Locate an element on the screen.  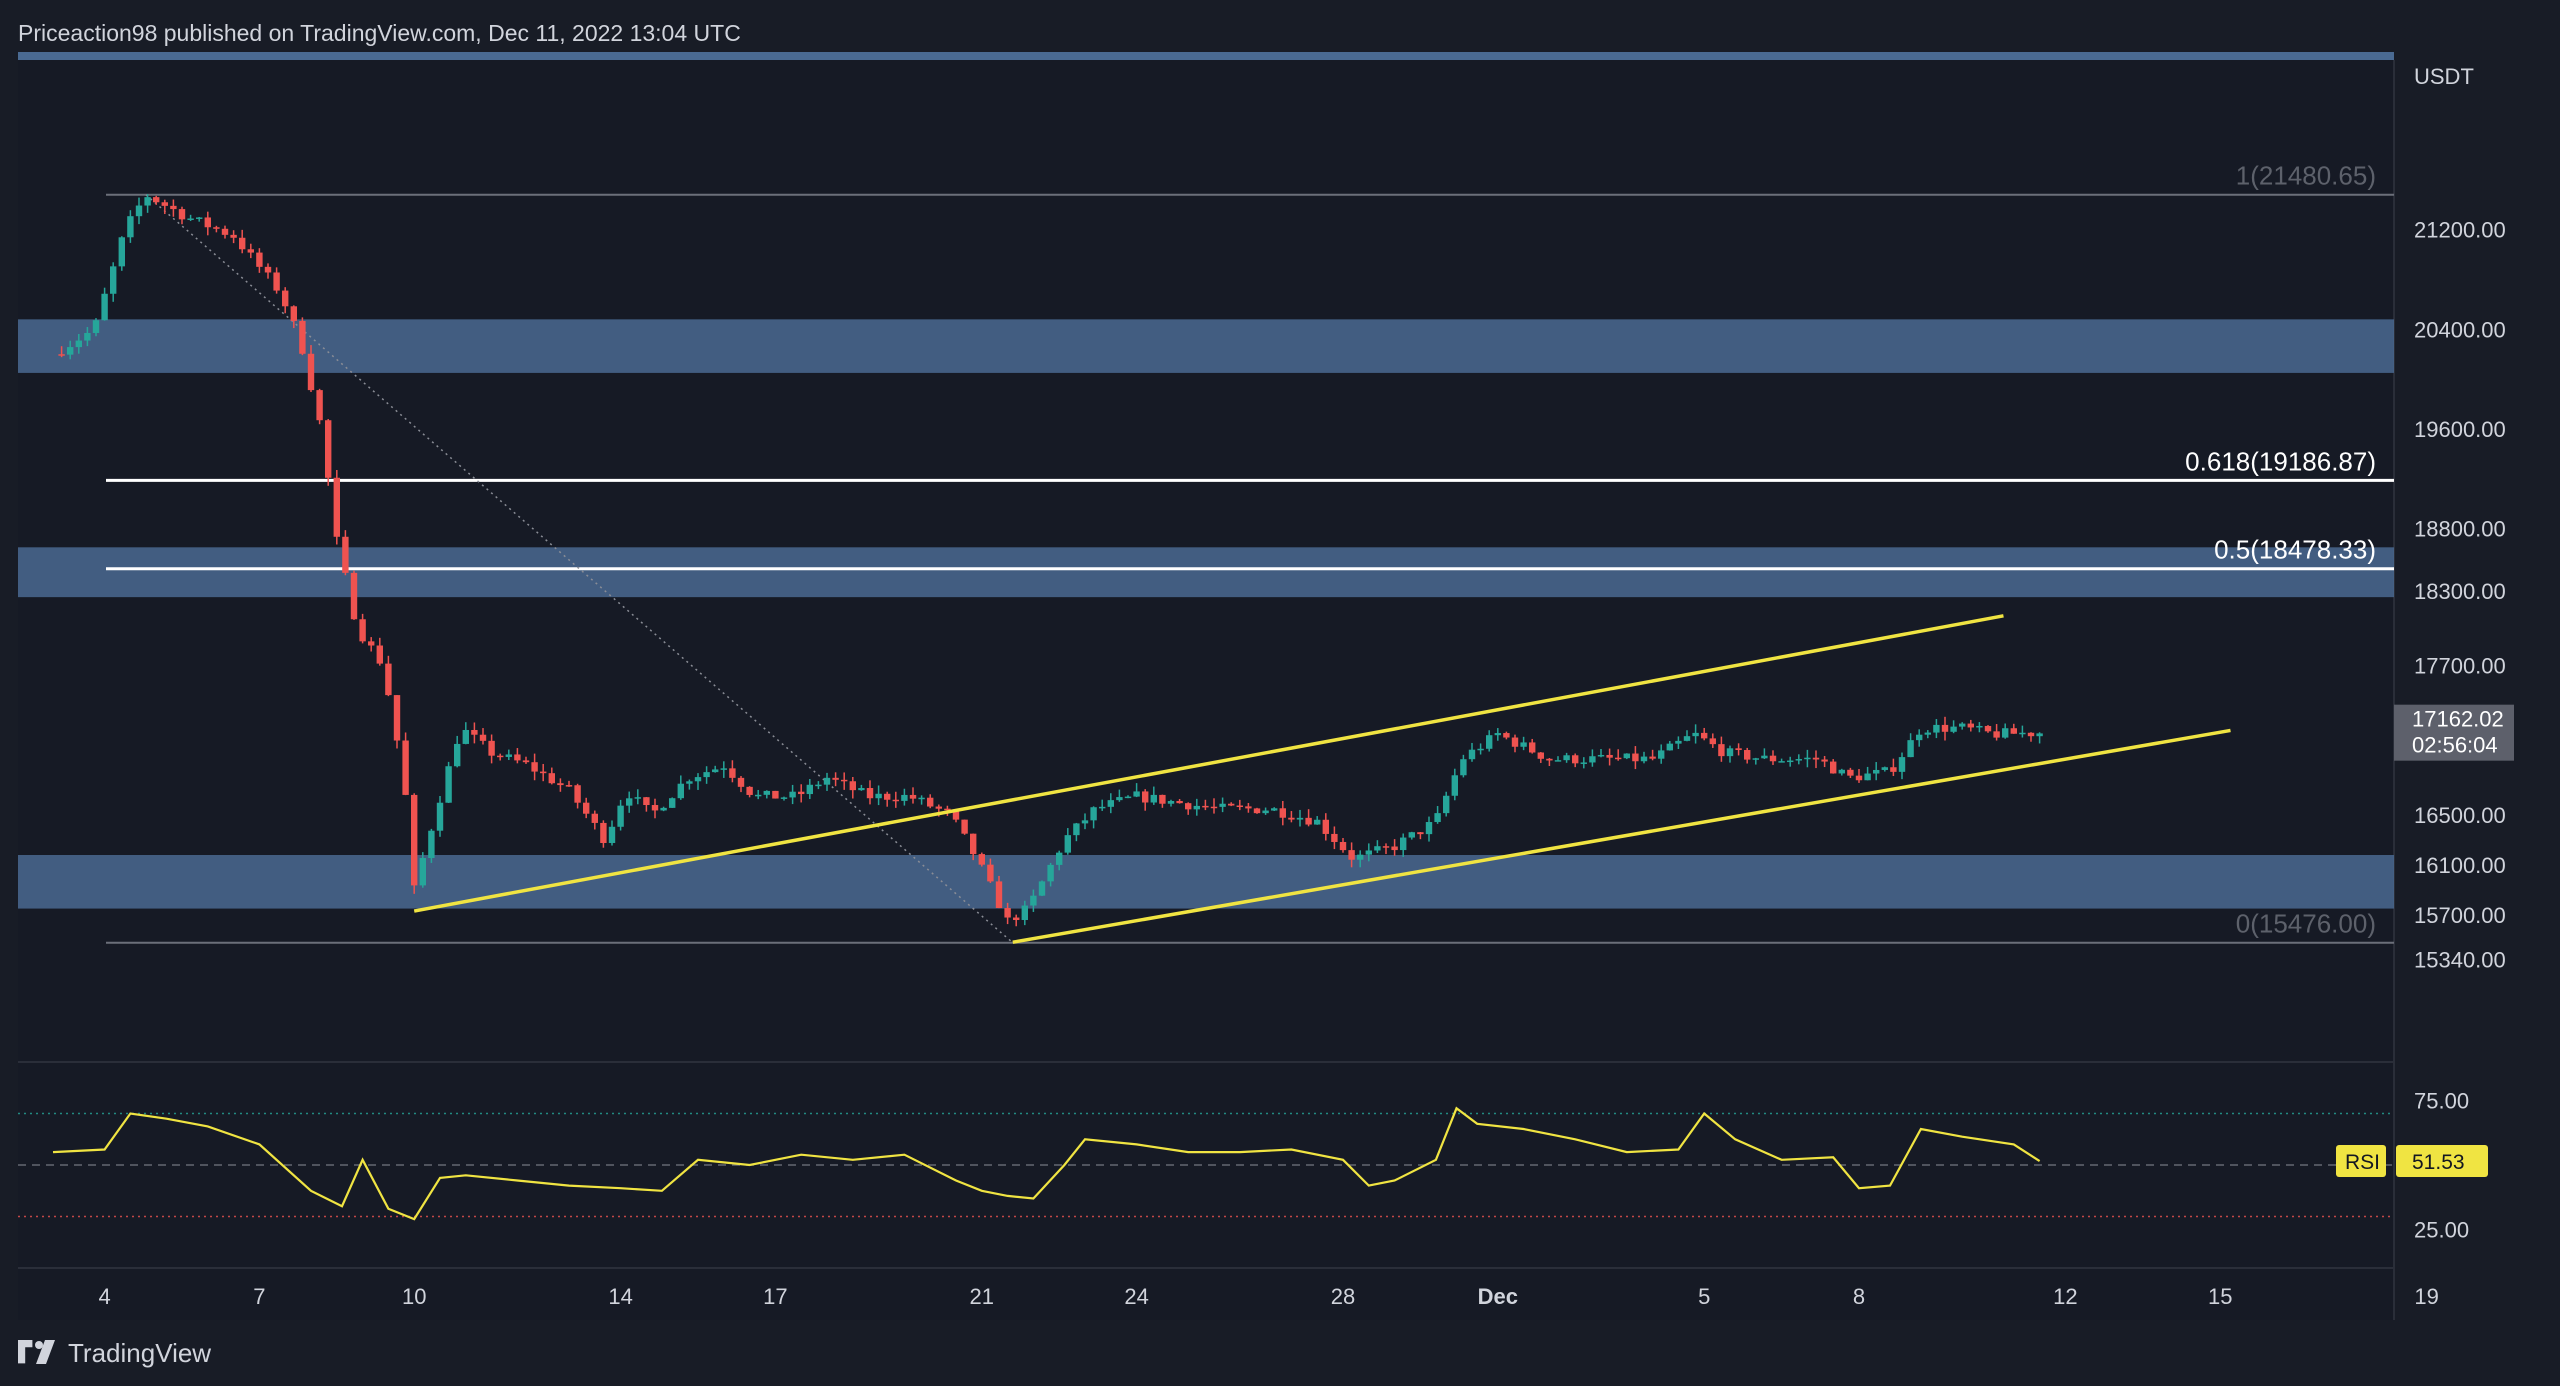
top-border-band is located at coordinates (1206, 56).